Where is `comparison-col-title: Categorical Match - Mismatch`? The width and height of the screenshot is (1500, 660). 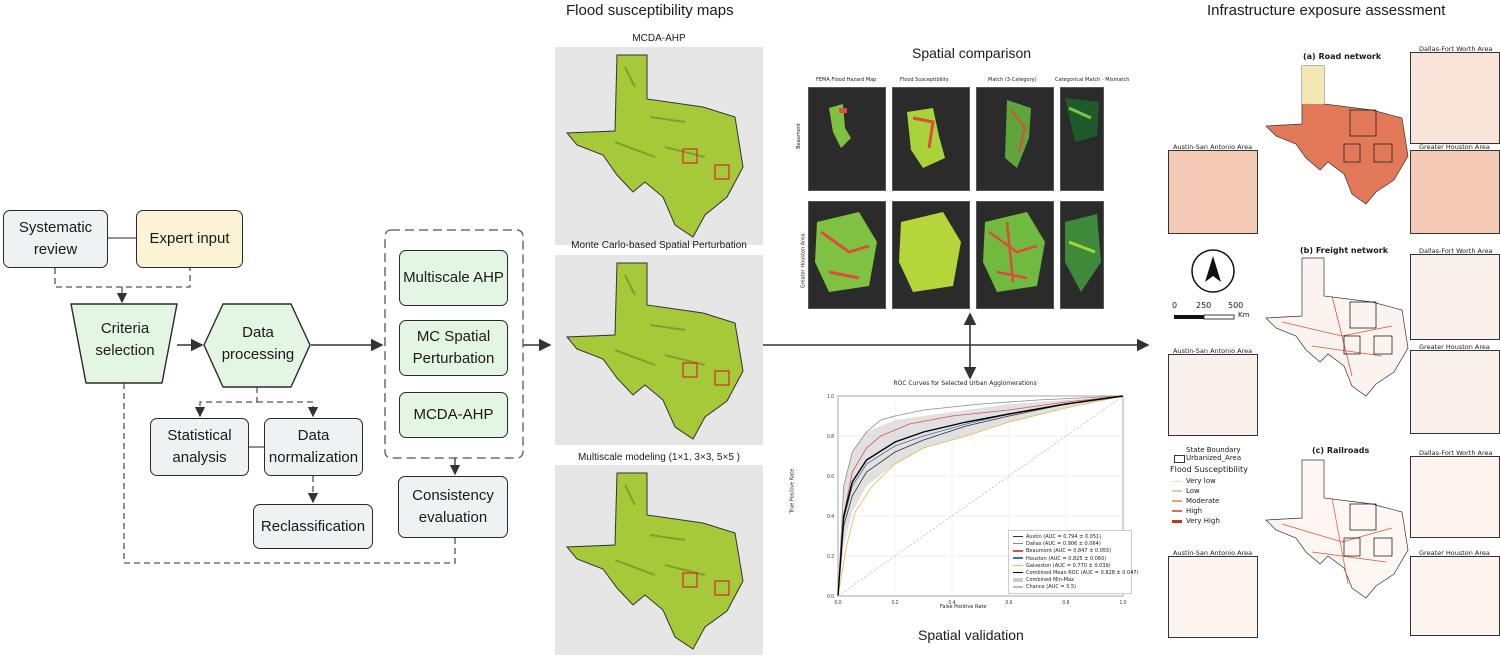
comparison-col-title: Categorical Match - Mismatch is located at coordinates (1092, 80).